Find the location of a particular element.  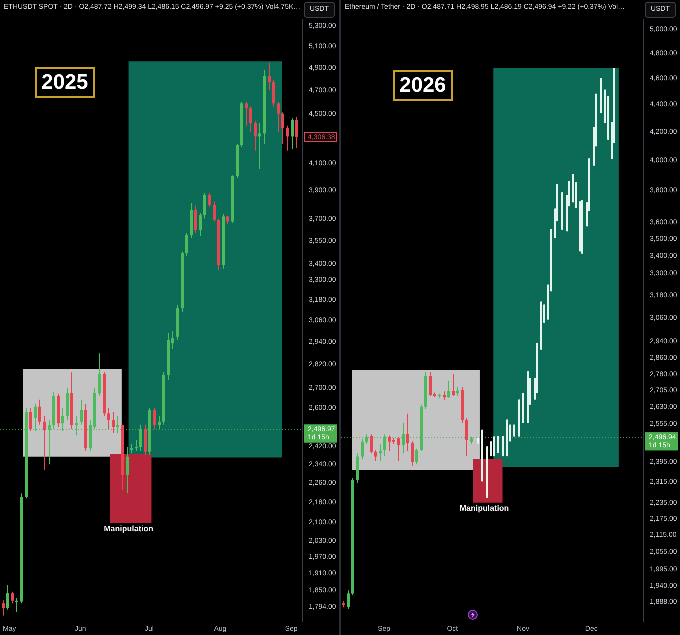

annotation: 2025 is located at coordinates (65, 82).